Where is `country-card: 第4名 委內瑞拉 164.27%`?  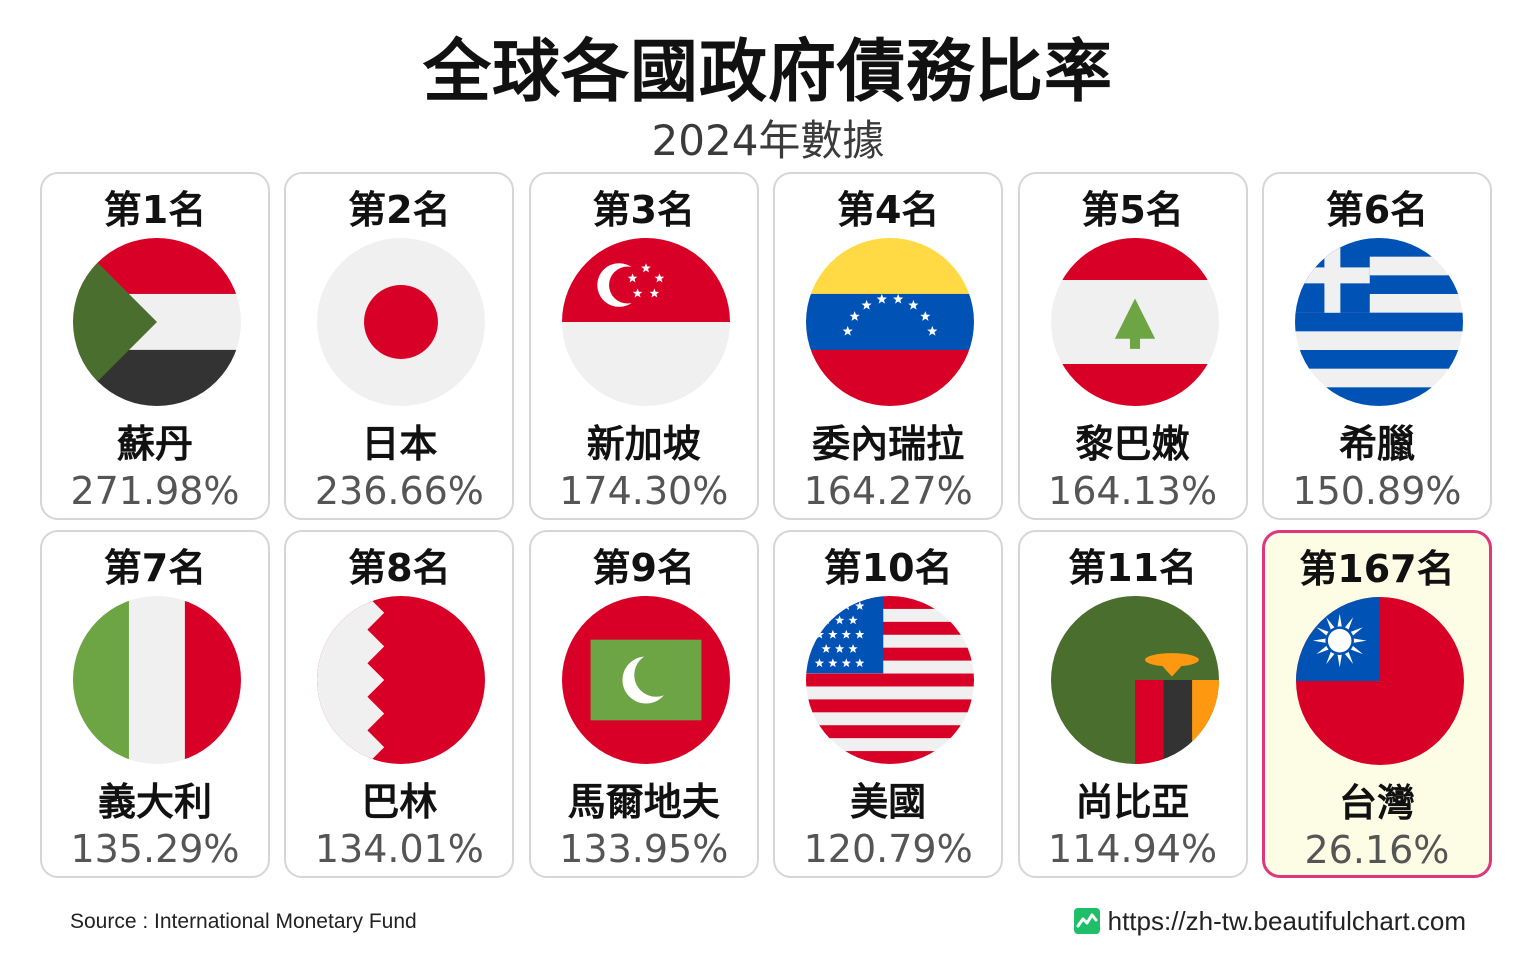
country-card: 第4名 委內瑞拉 164.27% is located at coordinates (888, 346).